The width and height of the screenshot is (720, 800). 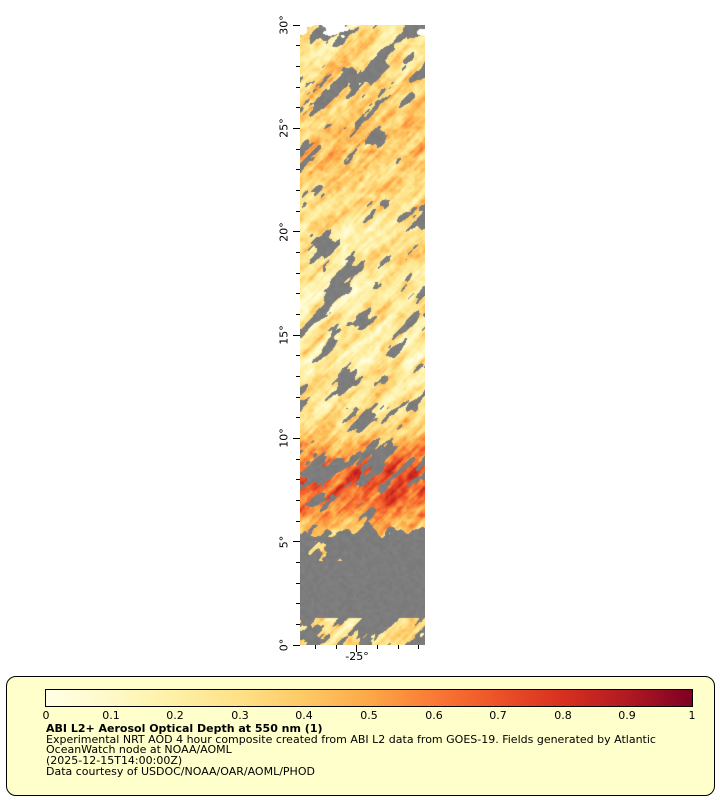 What do you see at coordinates (284, 645) in the screenshot?
I see `lat-tick-label-0: 0°` at bounding box center [284, 645].